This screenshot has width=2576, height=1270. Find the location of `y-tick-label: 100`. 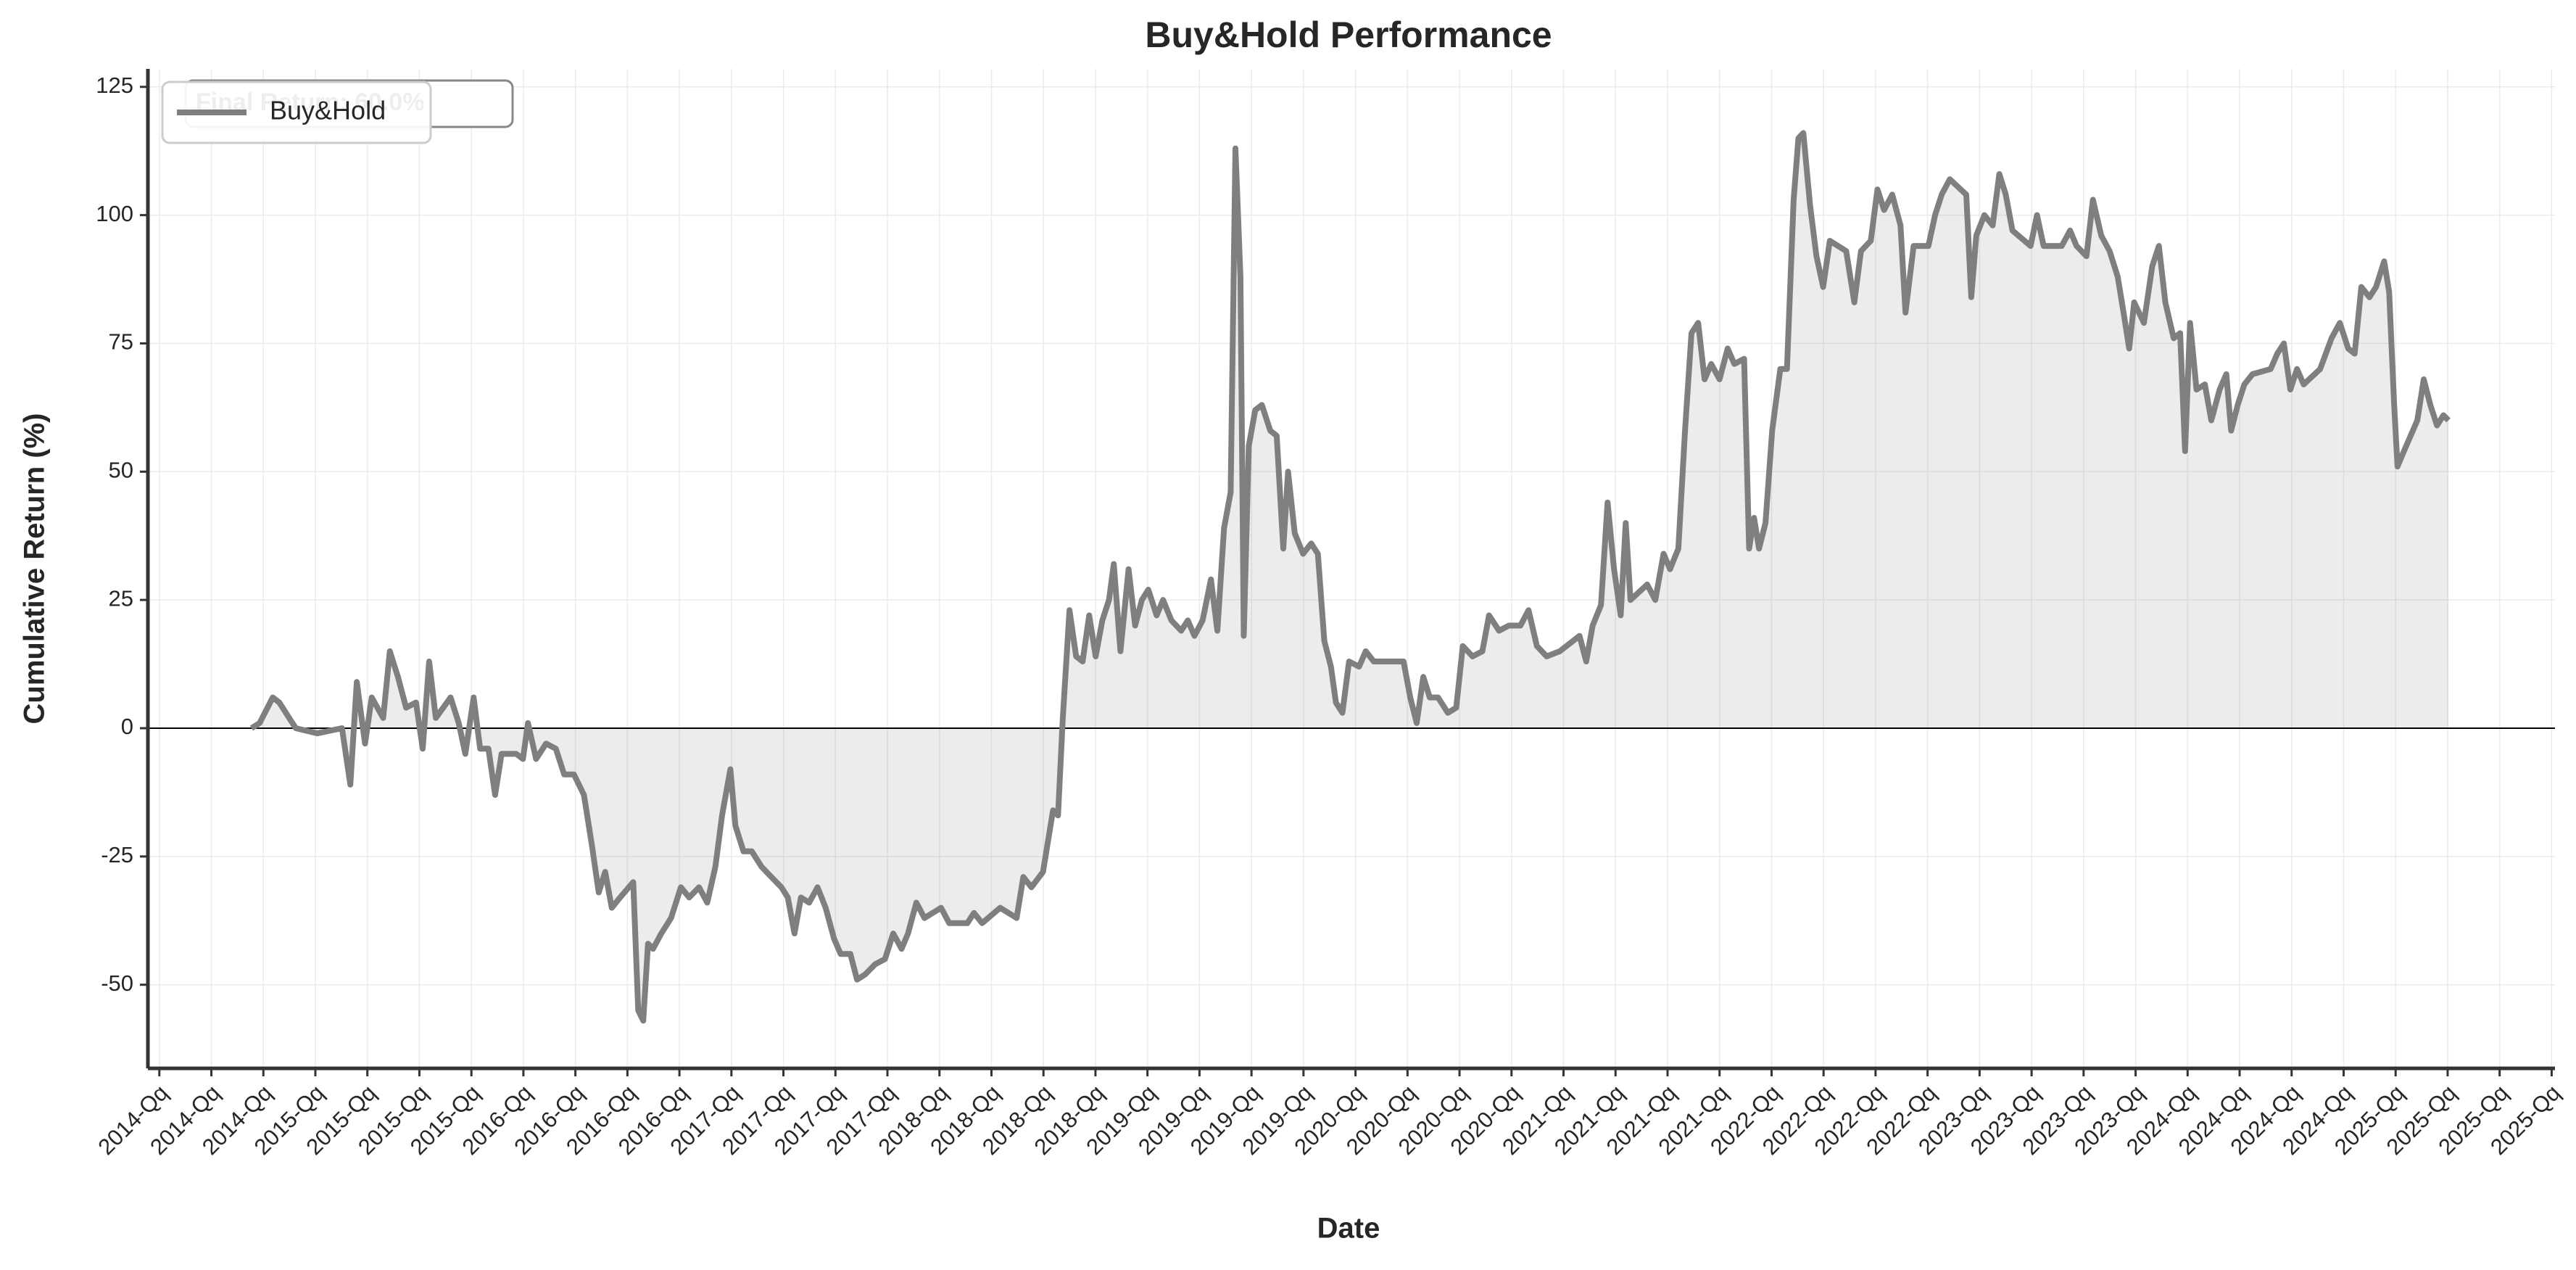

y-tick-label: 100 is located at coordinates (115, 213).